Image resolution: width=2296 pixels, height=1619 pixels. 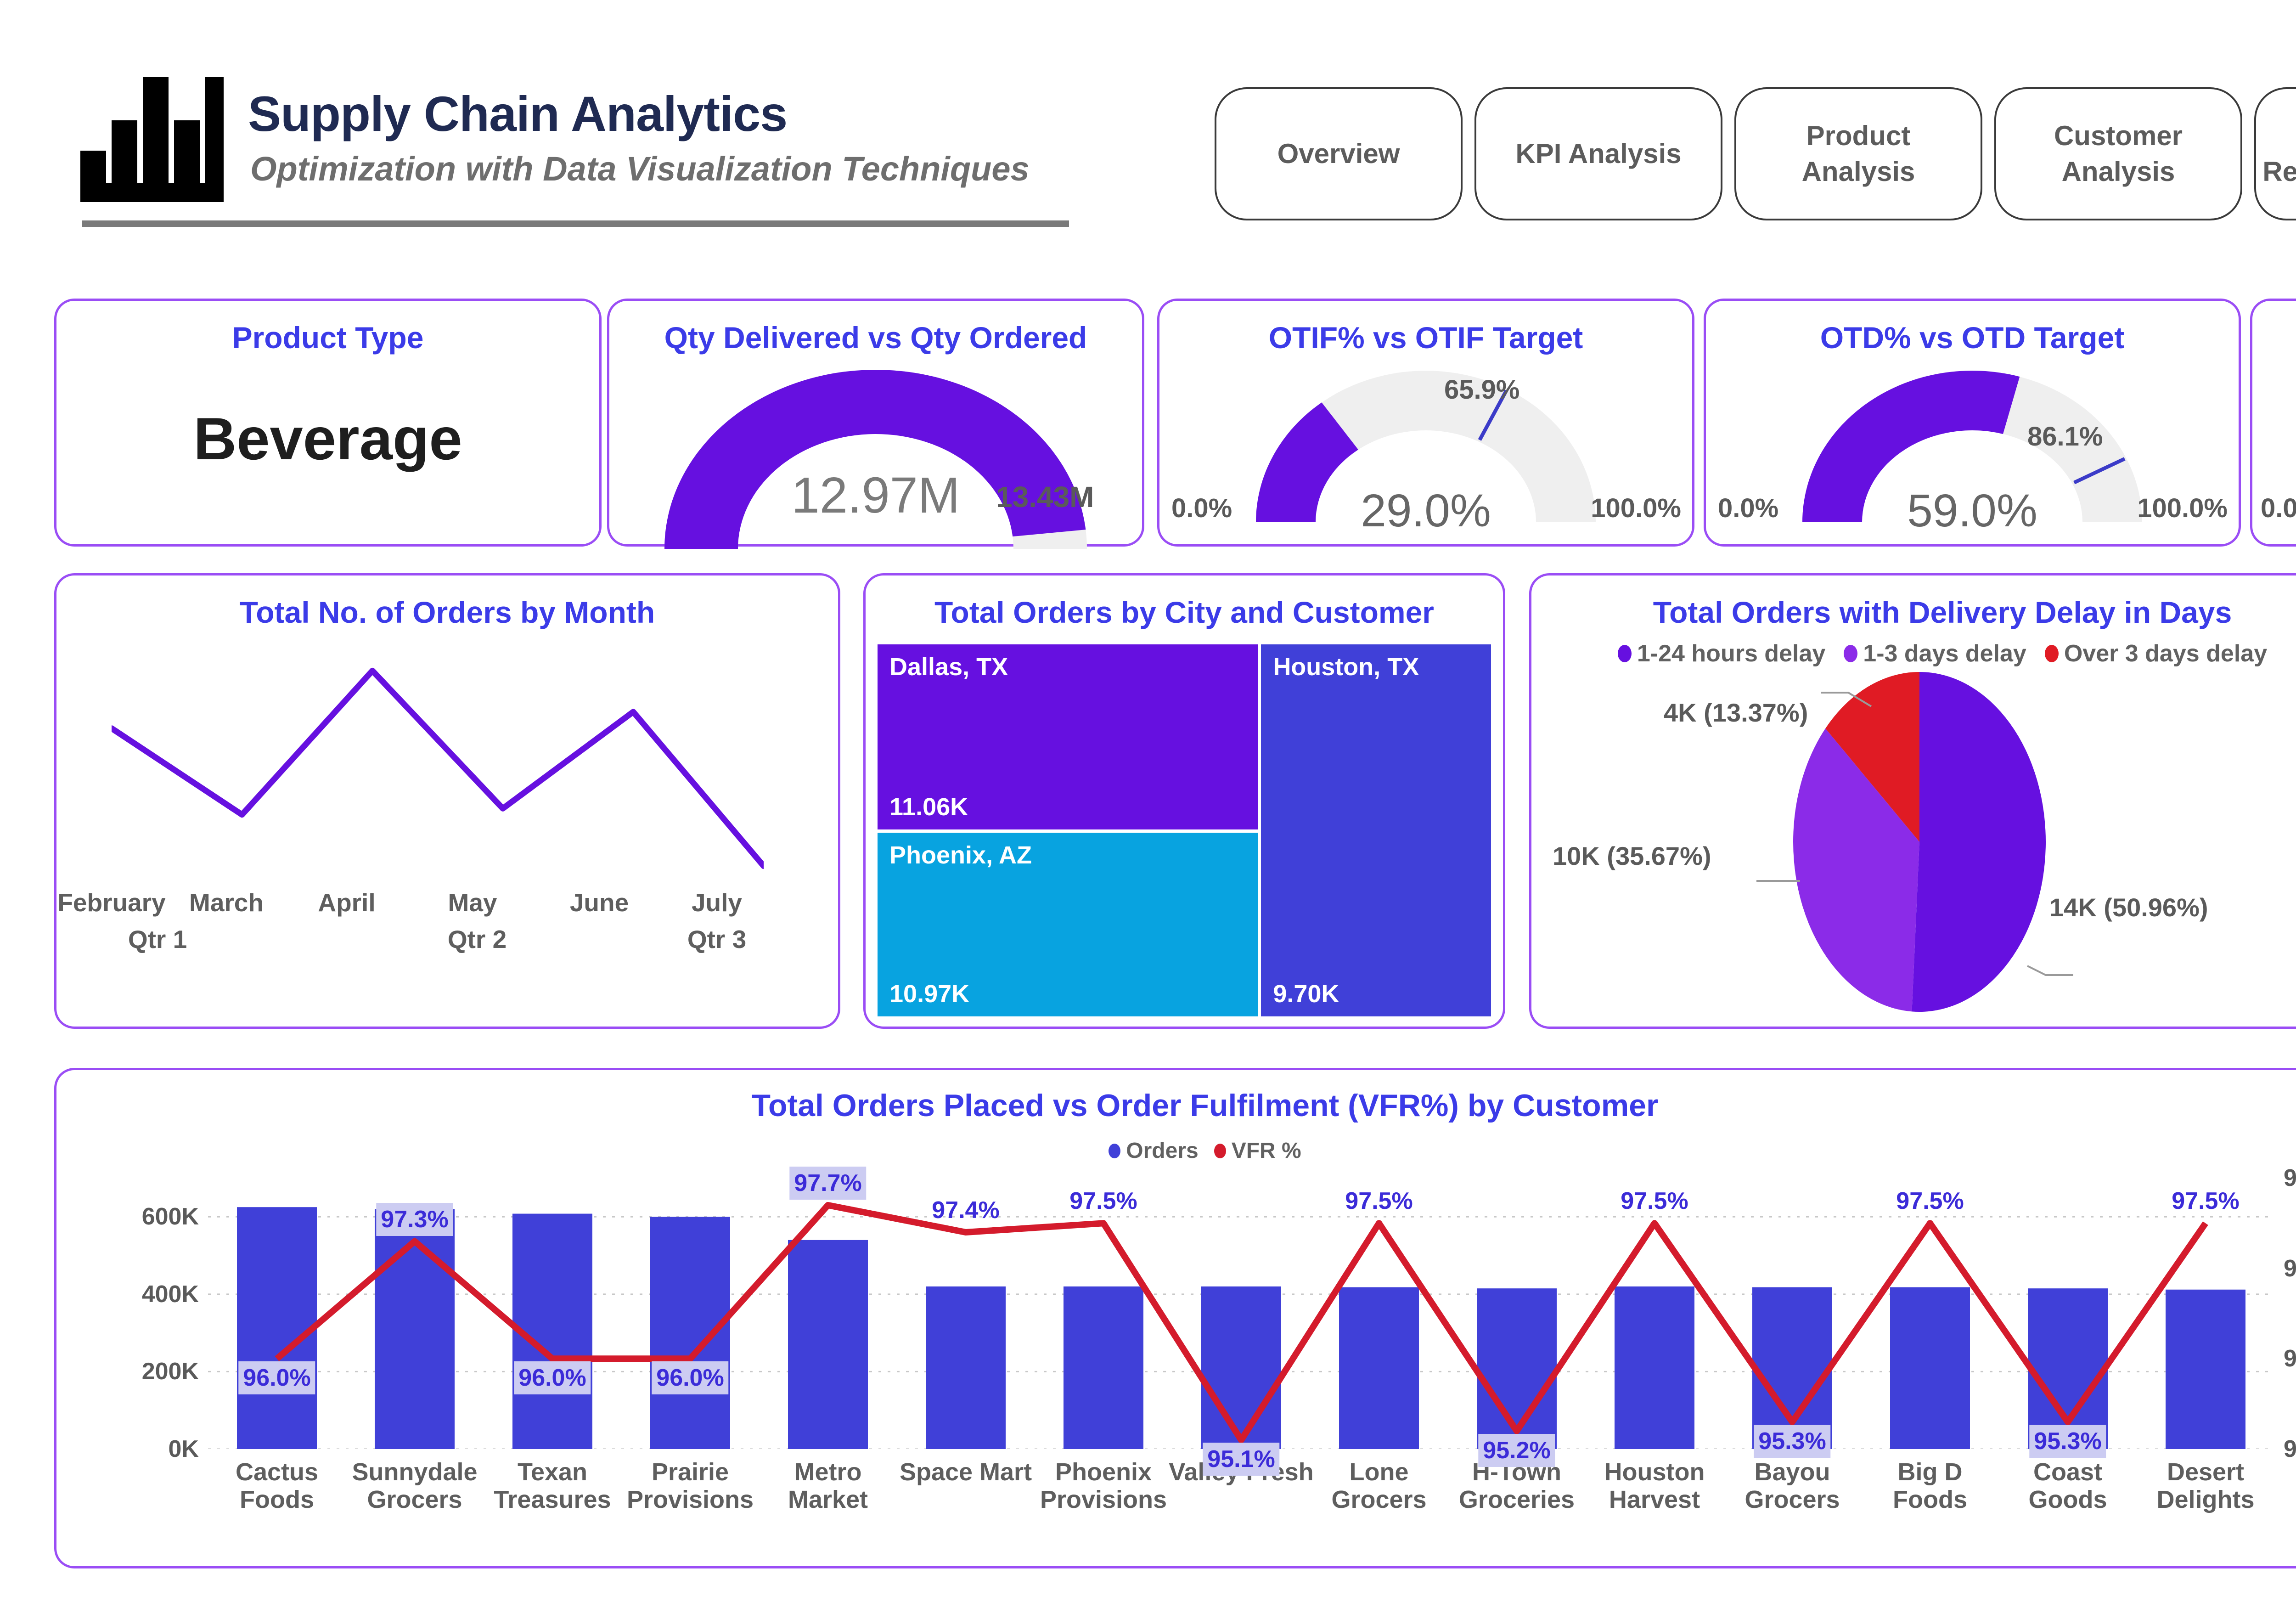 What do you see at coordinates (1792, 1486) in the screenshot?
I see `x-tick-label: Bayou Grocers` at bounding box center [1792, 1486].